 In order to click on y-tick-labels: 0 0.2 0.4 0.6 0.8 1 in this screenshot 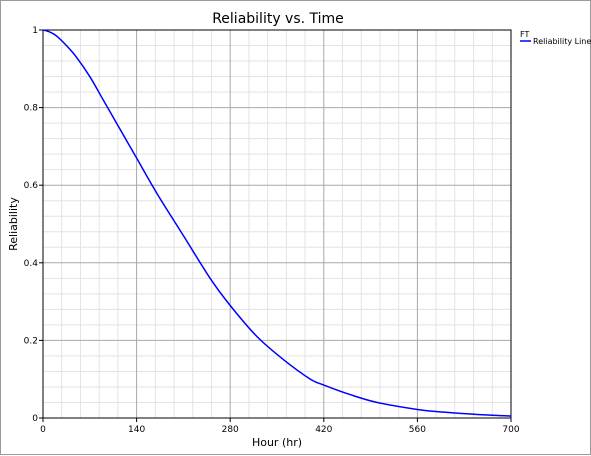, I will do `click(31, 225)`.